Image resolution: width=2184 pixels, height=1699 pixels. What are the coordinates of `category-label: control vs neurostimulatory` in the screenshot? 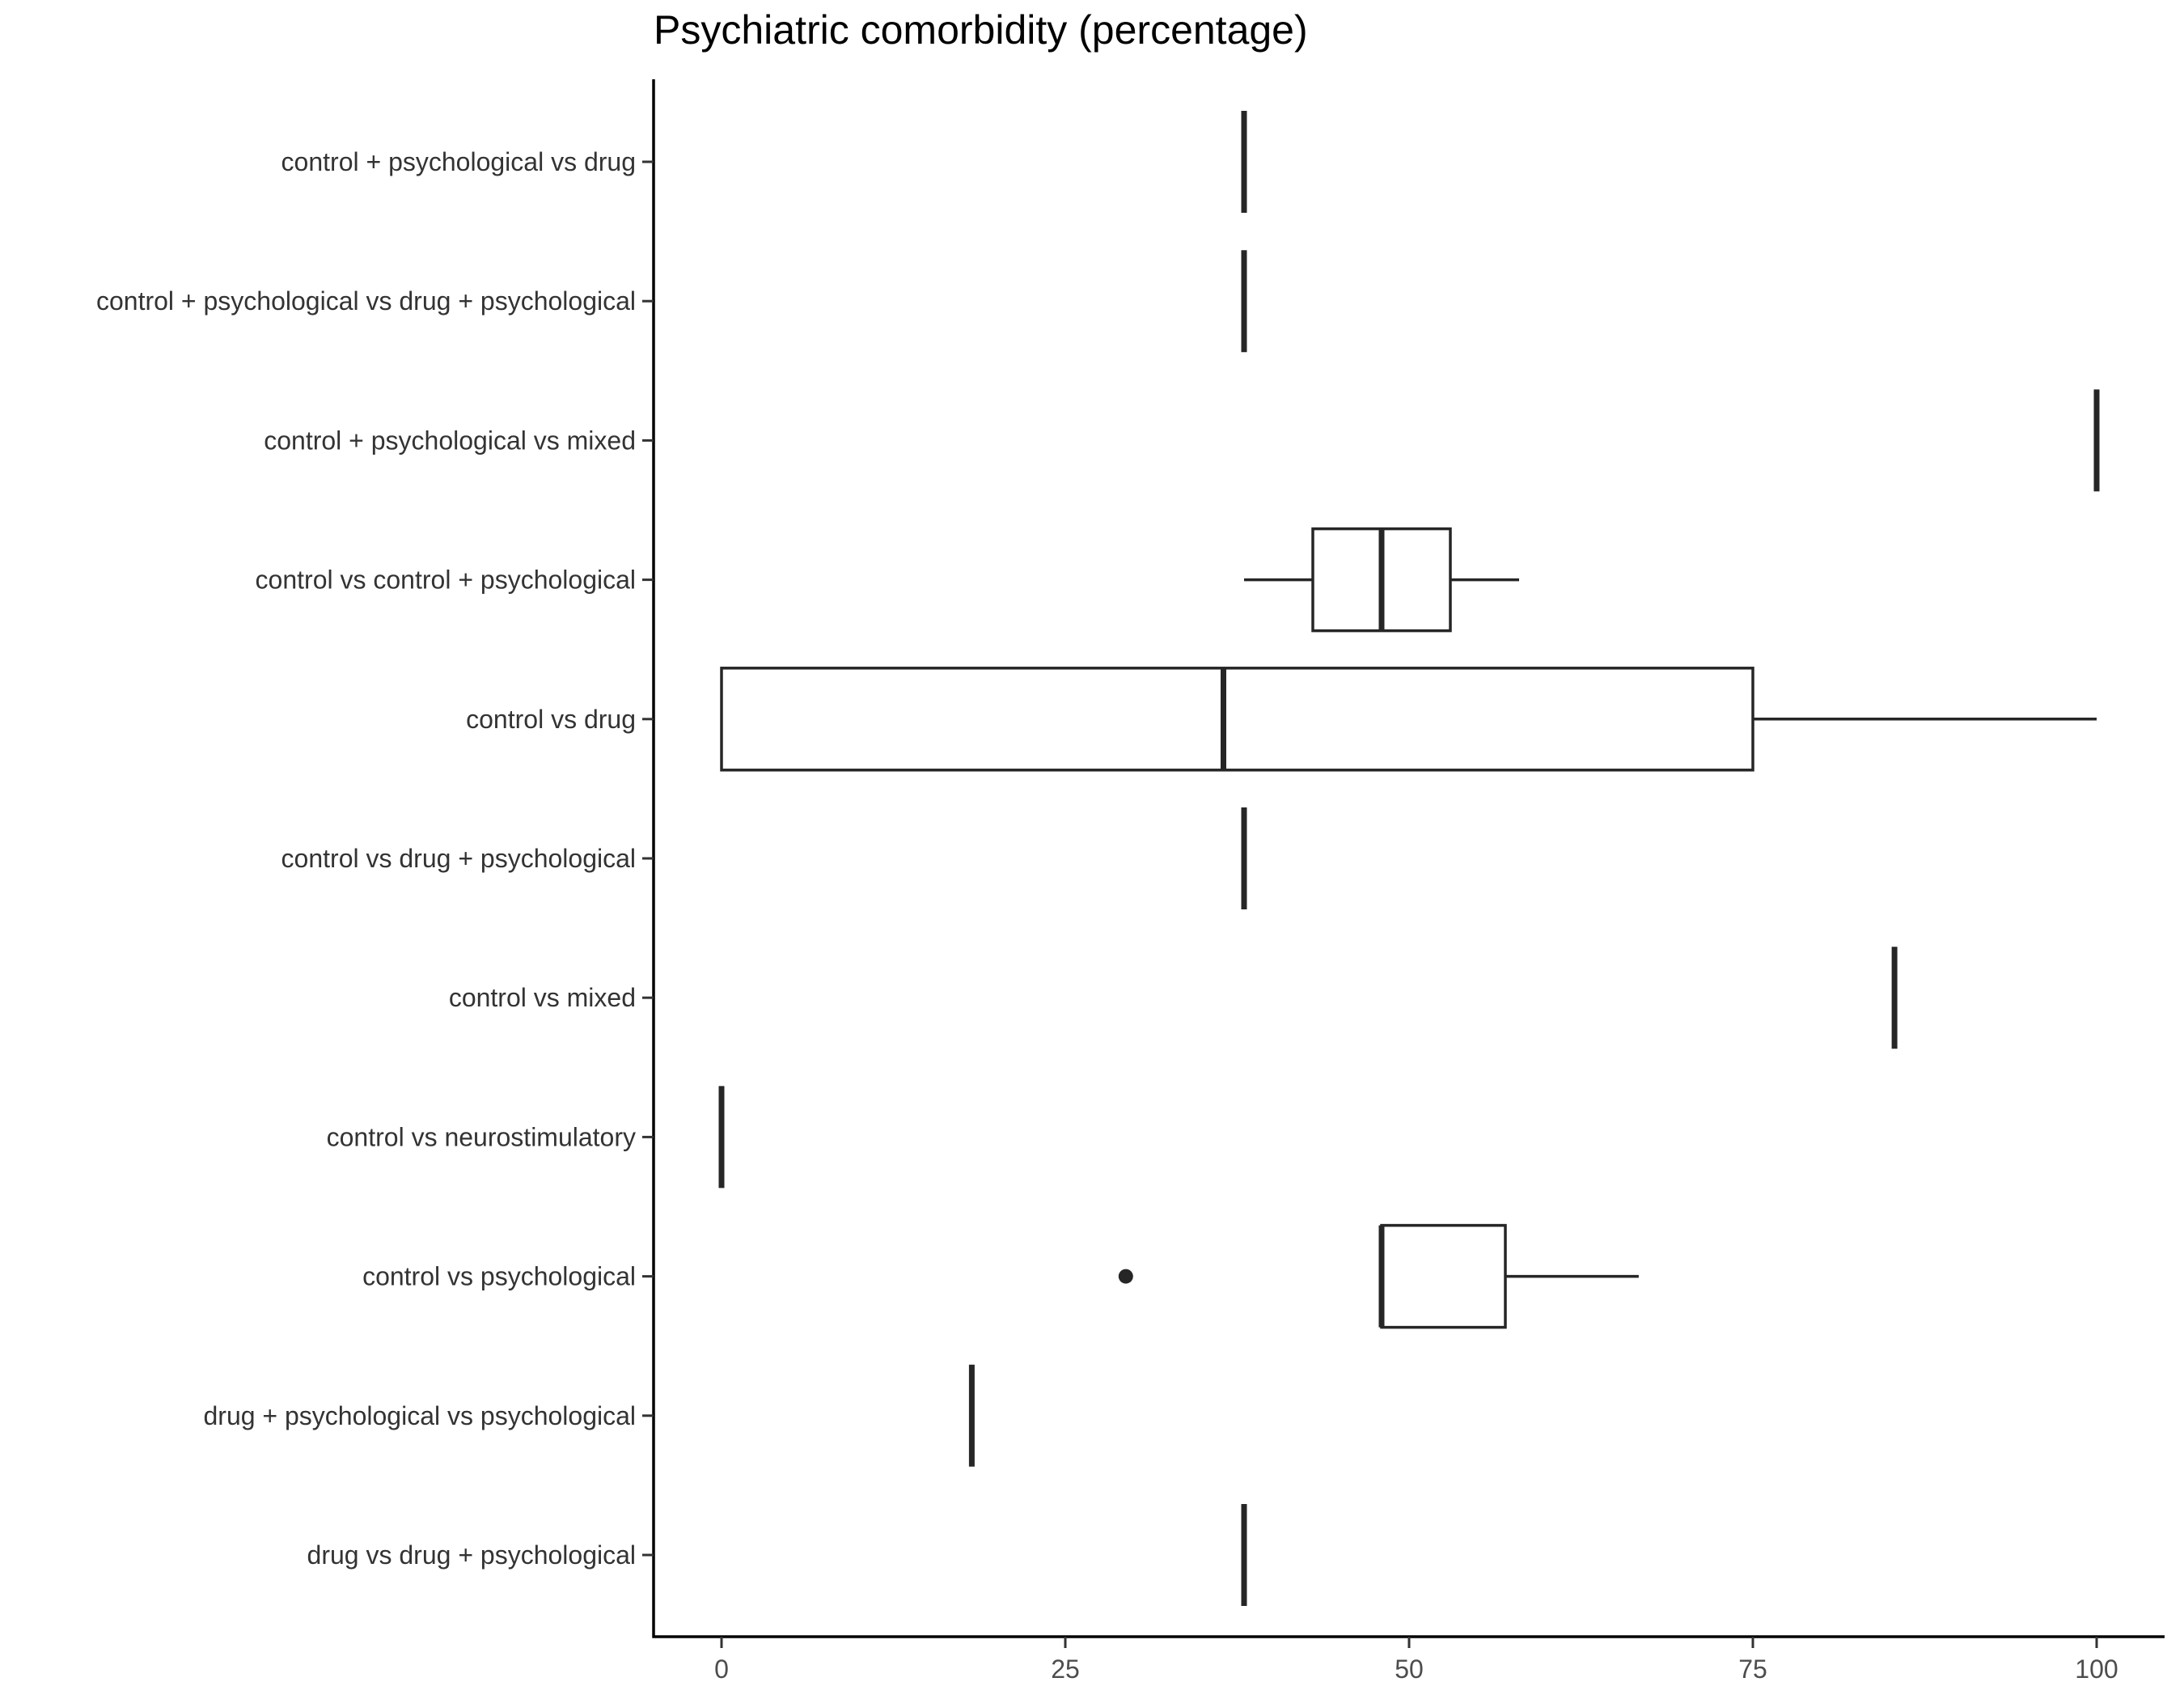 It's located at (482, 1136).